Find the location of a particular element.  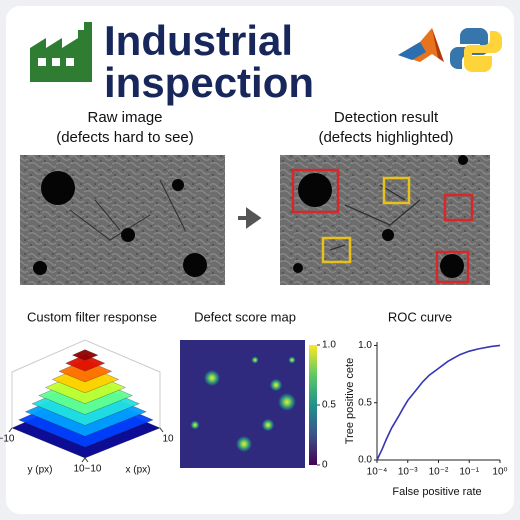

x-tick-label: 10⁻² is located at coordinates (439, 472).